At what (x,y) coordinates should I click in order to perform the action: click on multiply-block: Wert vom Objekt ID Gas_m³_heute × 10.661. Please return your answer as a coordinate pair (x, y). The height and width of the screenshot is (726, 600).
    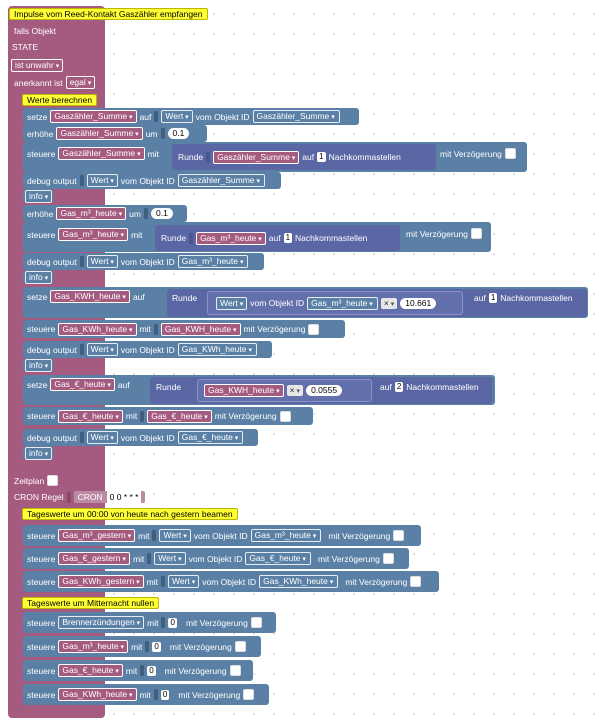
    Looking at the image, I should click on (335, 303).